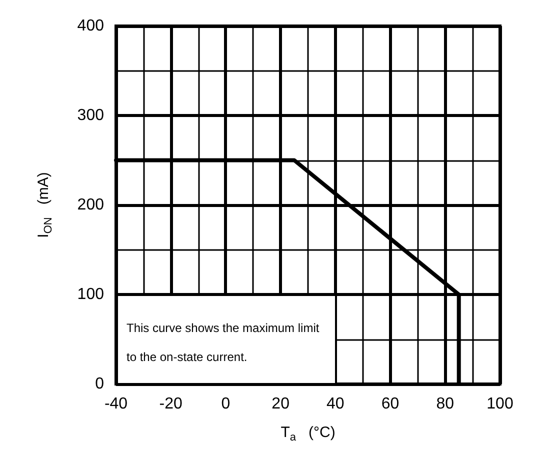  I want to click on x-tick-label: 60, so click(390, 404).